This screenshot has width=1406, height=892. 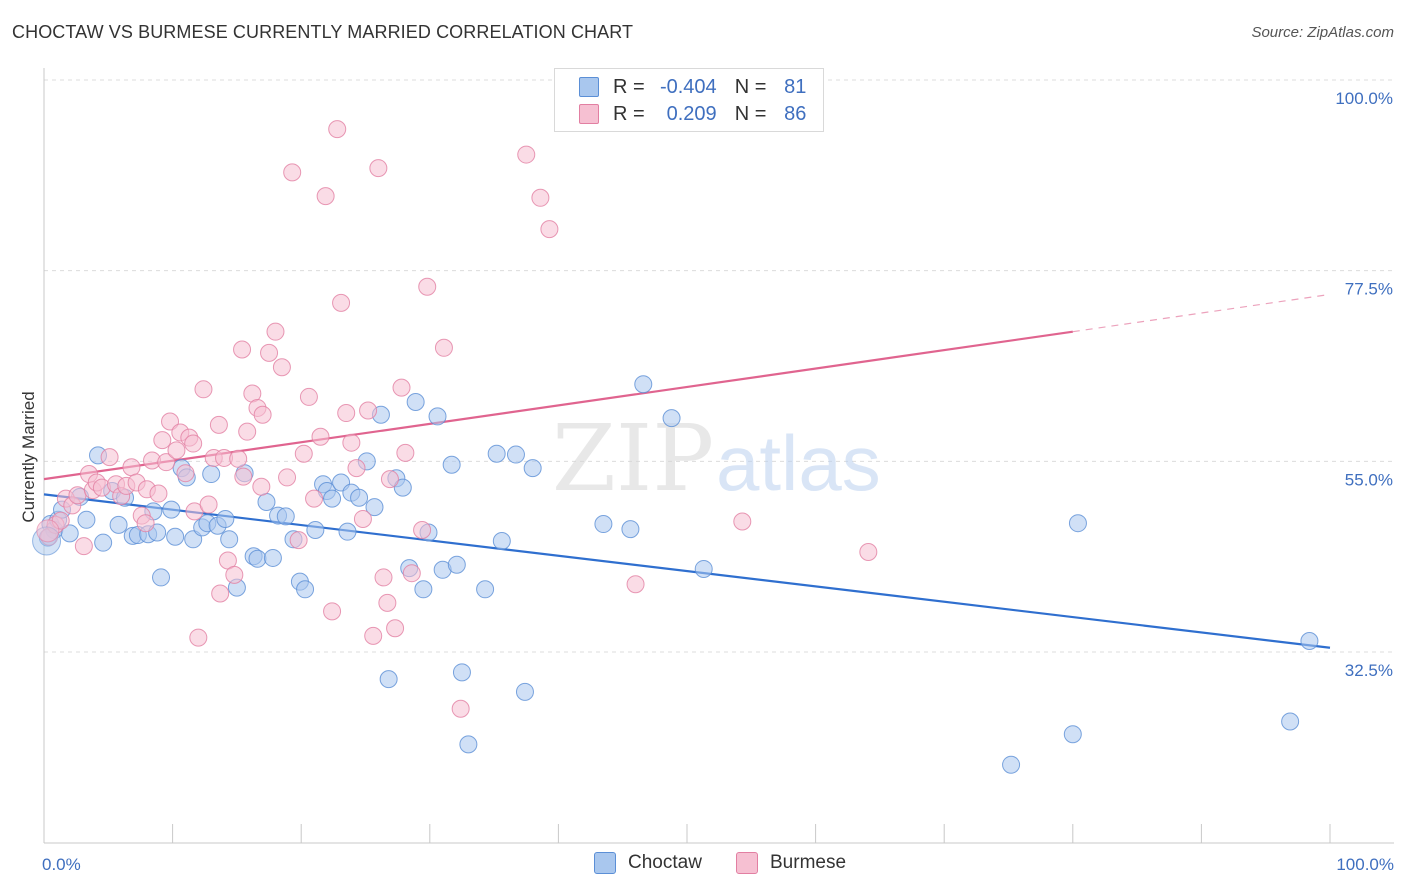 What do you see at coordinates (589, 87) in the screenshot?
I see `choctaw-swatch` at bounding box center [589, 87].